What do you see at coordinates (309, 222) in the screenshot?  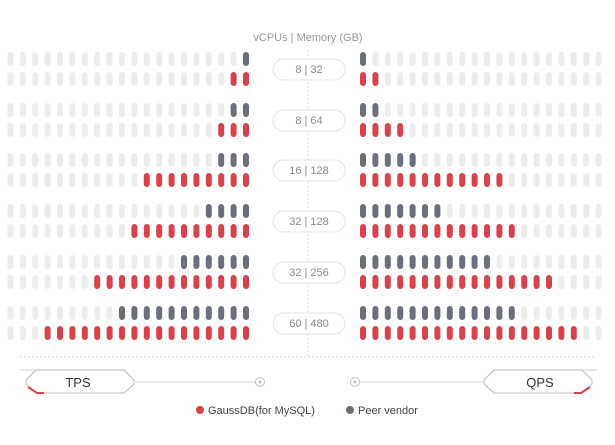 I see `category-label: 32 | 128` at bounding box center [309, 222].